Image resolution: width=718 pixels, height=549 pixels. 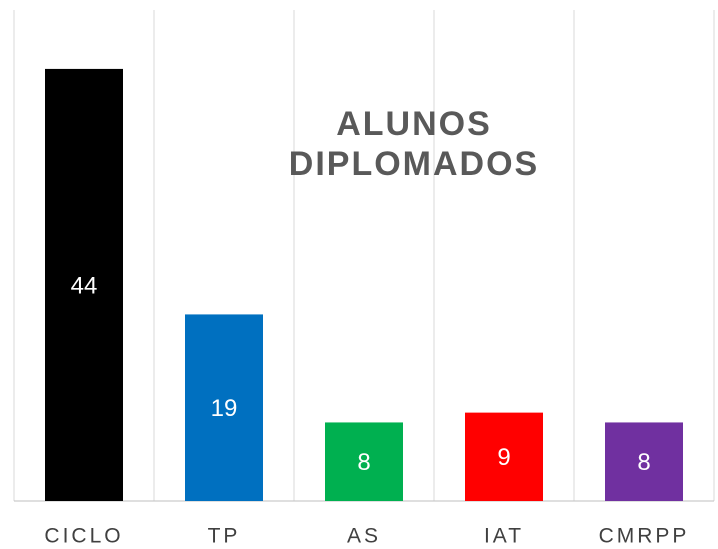 What do you see at coordinates (83, 536) in the screenshot?
I see `x-tick-label: CICLO` at bounding box center [83, 536].